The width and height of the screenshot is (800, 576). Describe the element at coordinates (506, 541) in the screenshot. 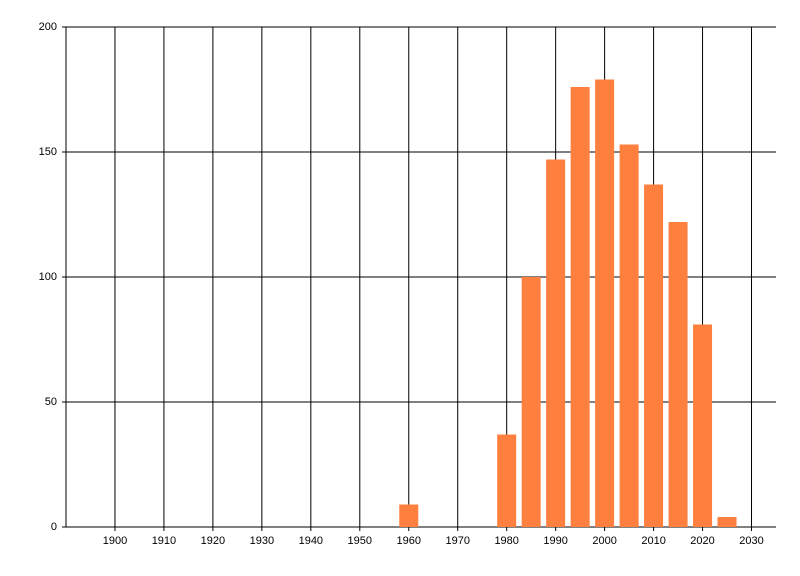

I see `x-tick-label: 1980` at that location.